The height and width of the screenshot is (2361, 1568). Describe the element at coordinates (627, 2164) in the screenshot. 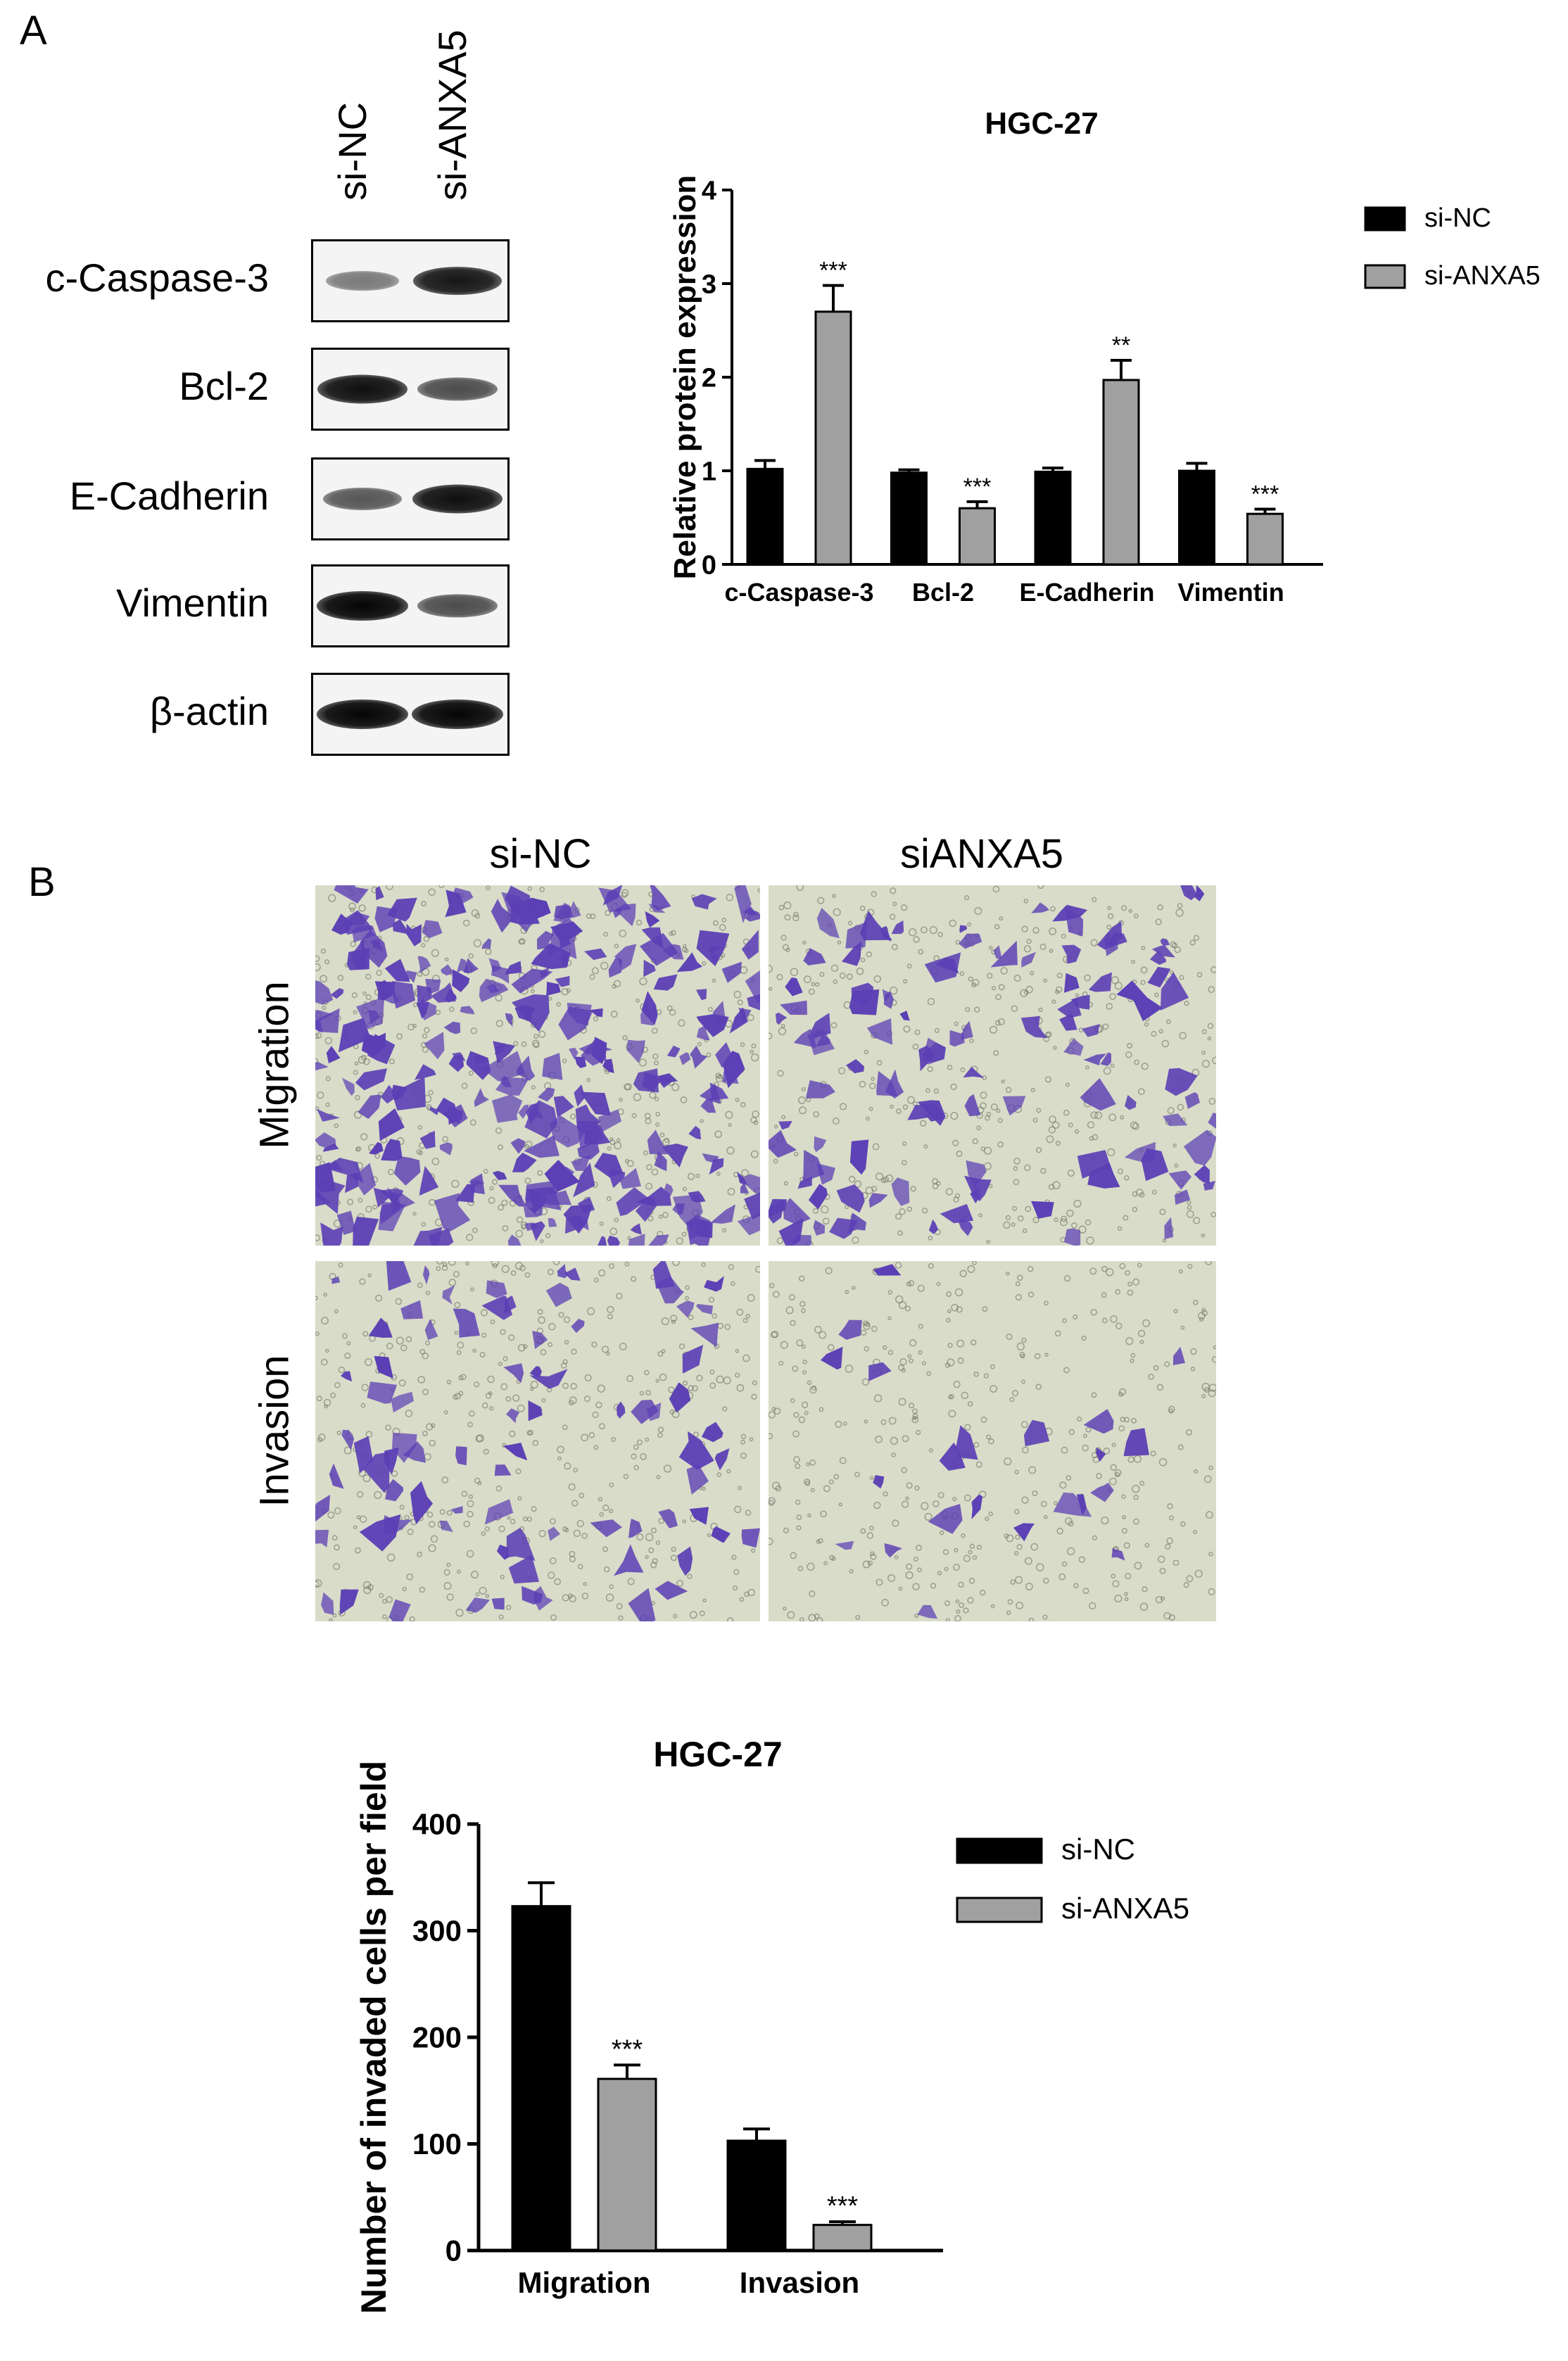

I see `bar-si-ANXA5-Migration` at that location.